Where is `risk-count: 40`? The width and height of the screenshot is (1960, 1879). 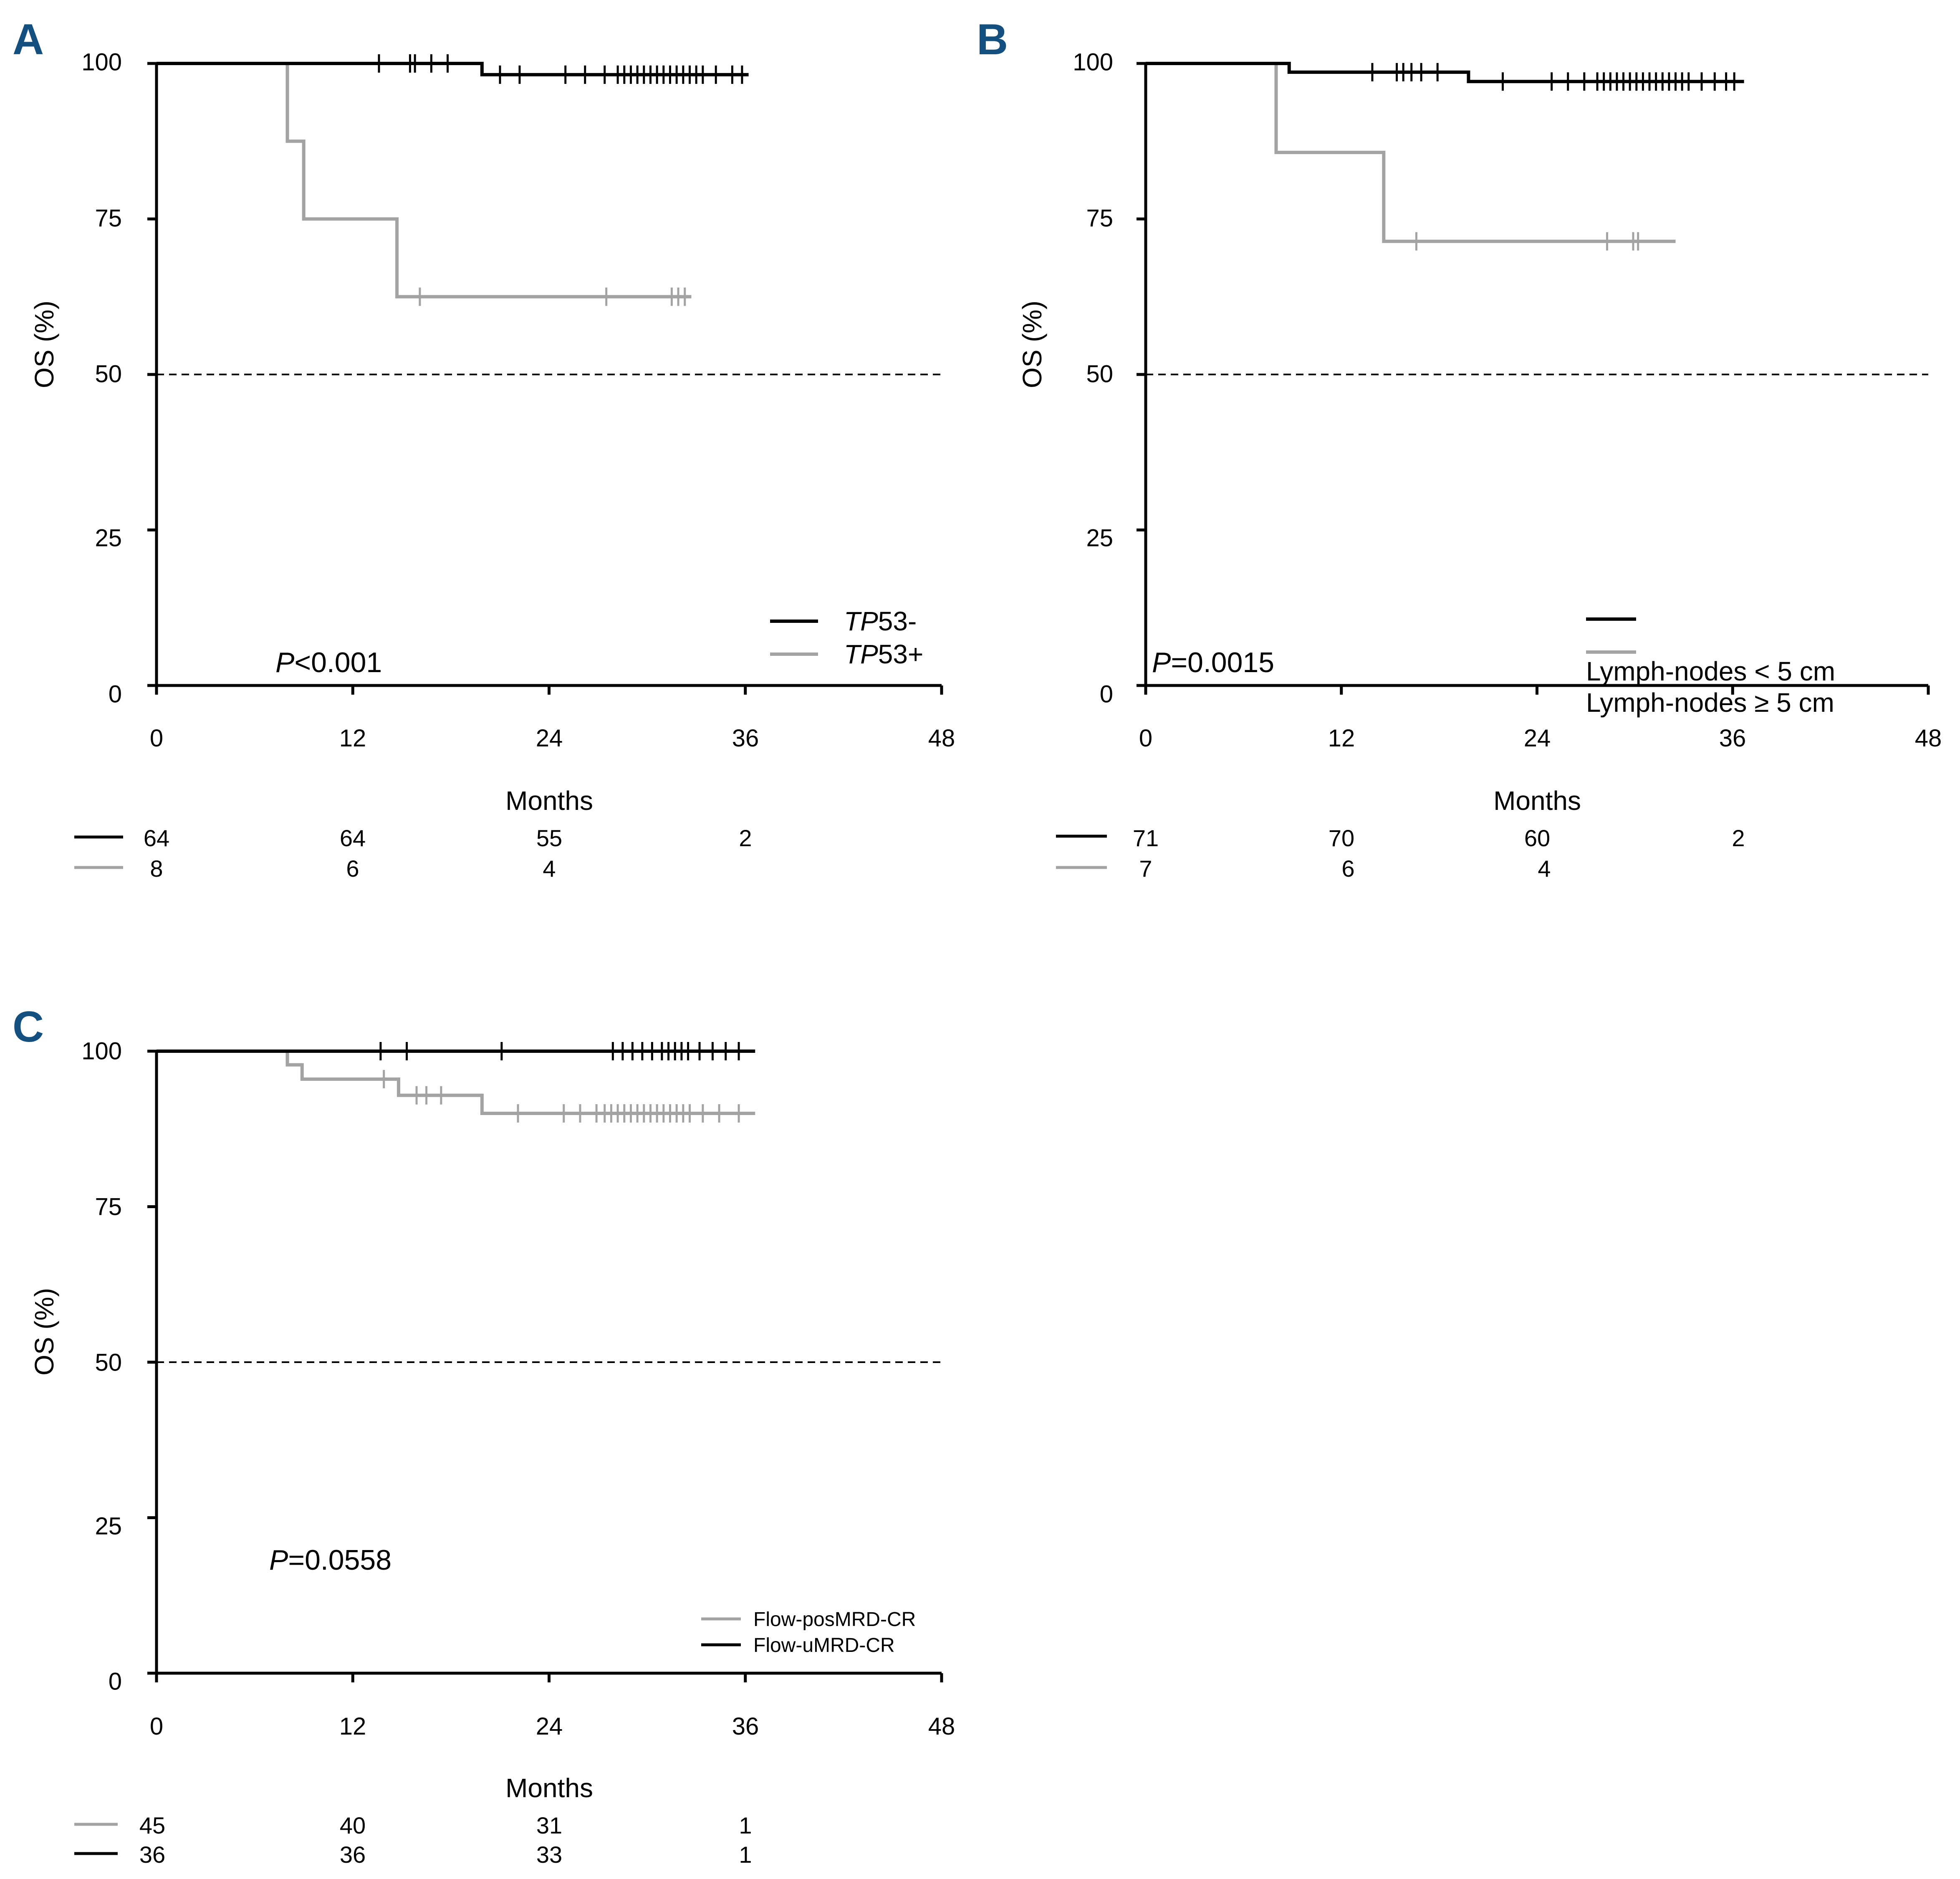 risk-count: 40 is located at coordinates (353, 1825).